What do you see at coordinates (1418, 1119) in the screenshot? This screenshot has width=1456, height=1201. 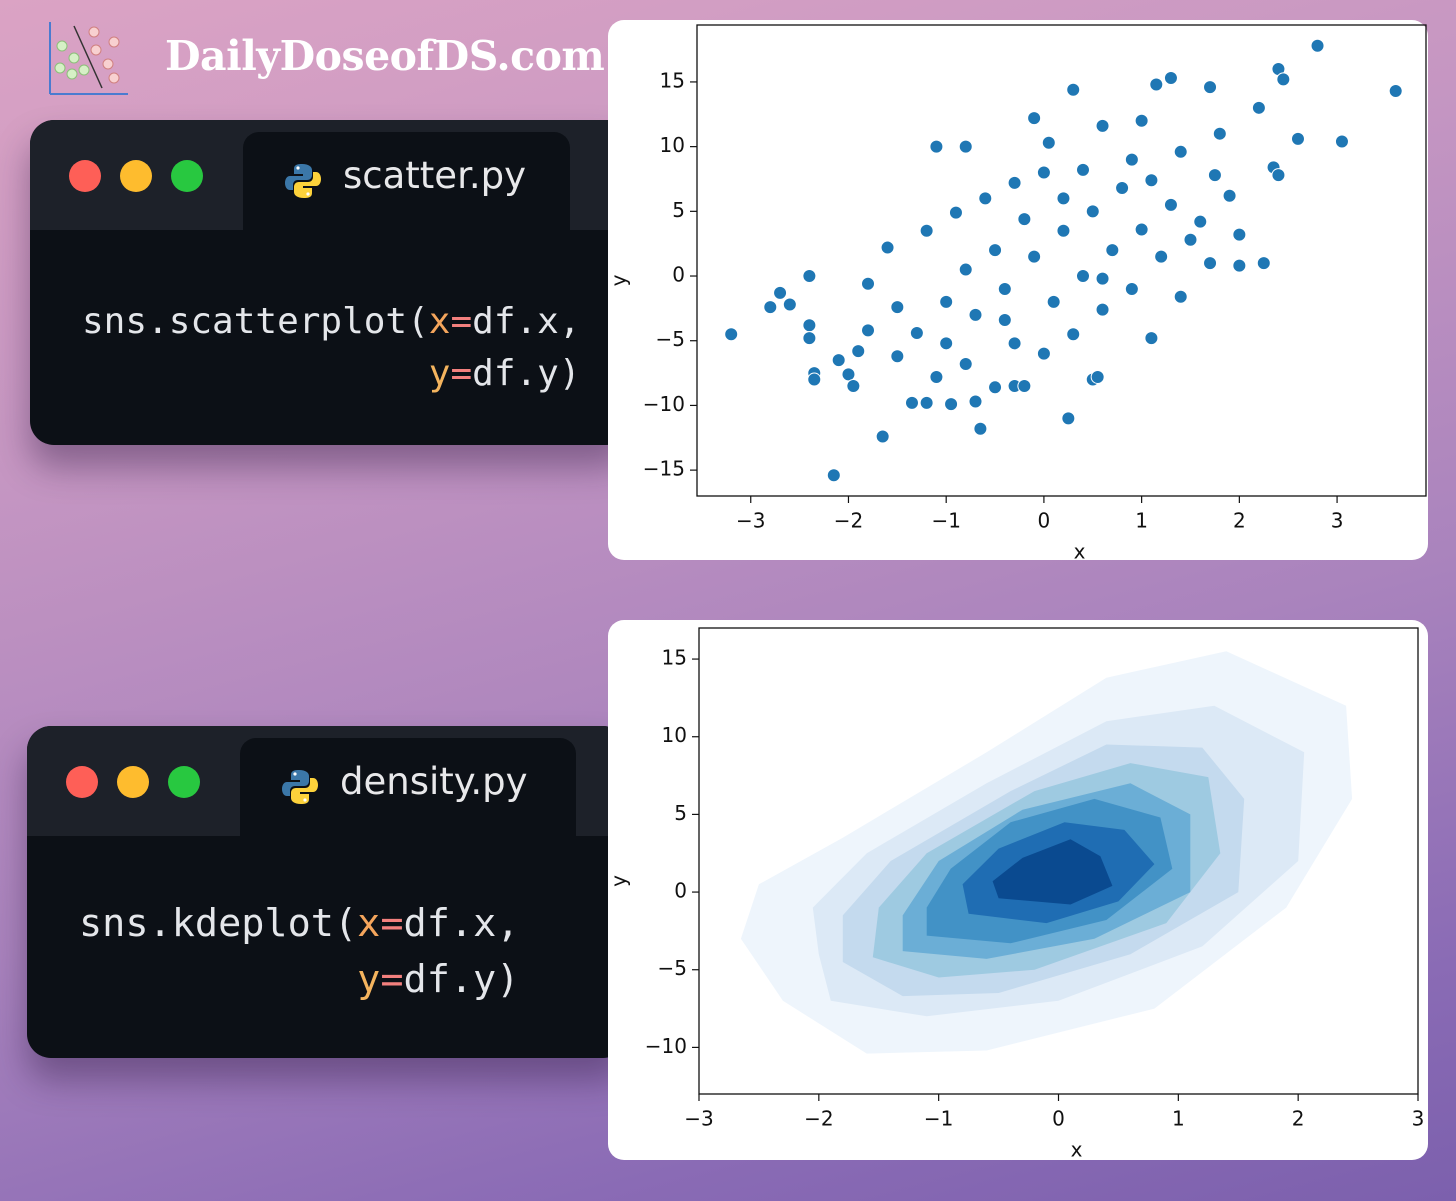 I see `x-tick-label: 3` at bounding box center [1418, 1119].